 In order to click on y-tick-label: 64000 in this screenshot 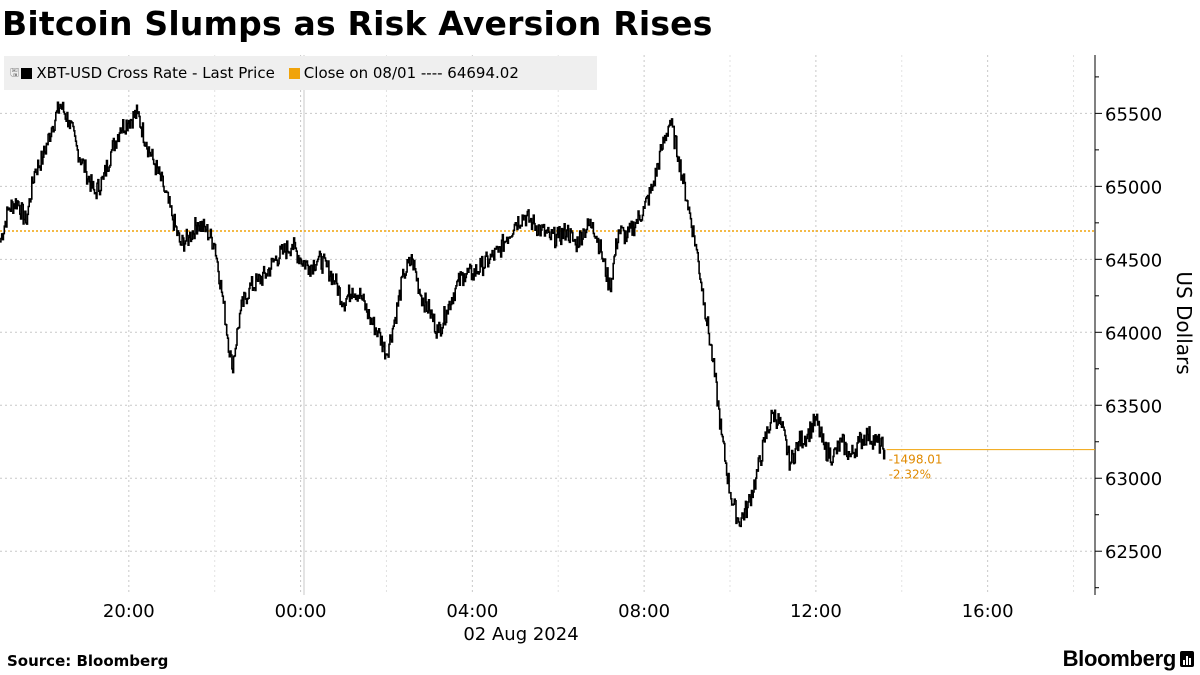, I will do `click(1133, 333)`.